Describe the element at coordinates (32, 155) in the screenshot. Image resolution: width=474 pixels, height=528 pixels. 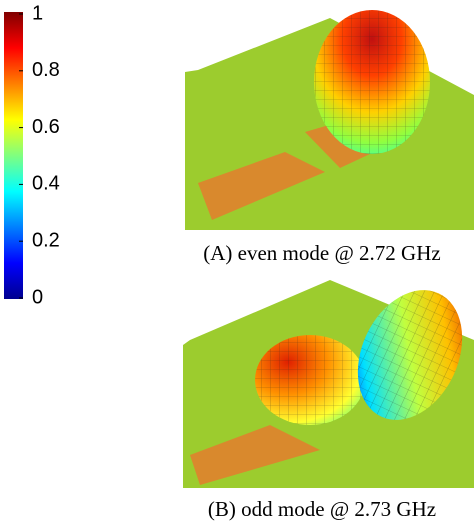
I see `colorbar: 0 0.2 0.4 0.6 0.8 1` at that location.